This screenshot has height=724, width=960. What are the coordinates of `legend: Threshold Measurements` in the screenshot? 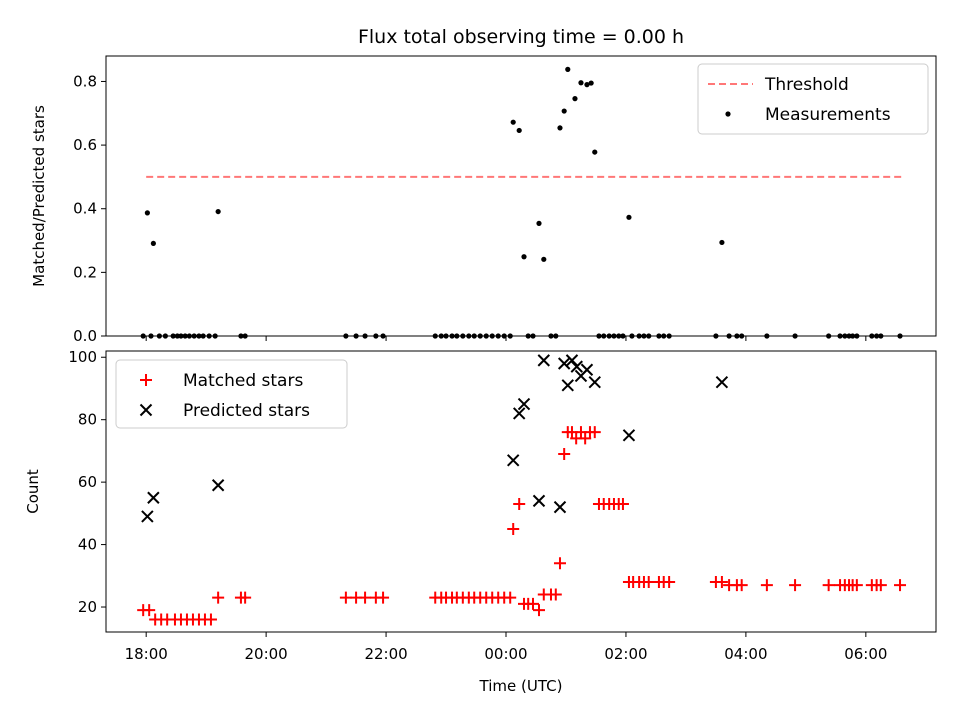 It's located at (813, 99).